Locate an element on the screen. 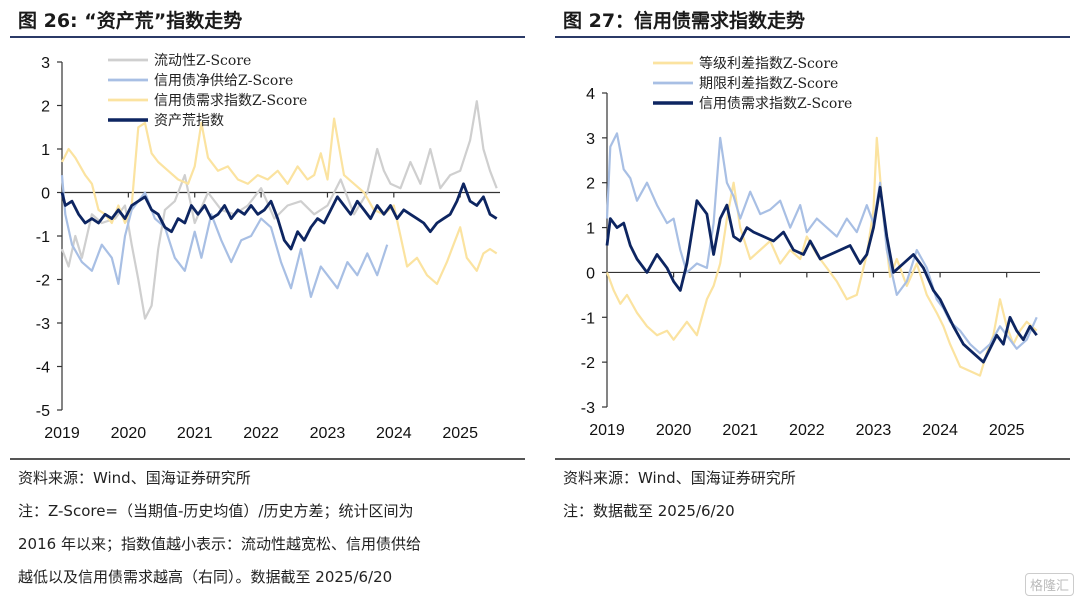 This screenshot has height=602, width=1080. right-notes: 资料来源：Wind、国海证券研究所 注：数据截至 2025/6/20 is located at coordinates (679, 495).